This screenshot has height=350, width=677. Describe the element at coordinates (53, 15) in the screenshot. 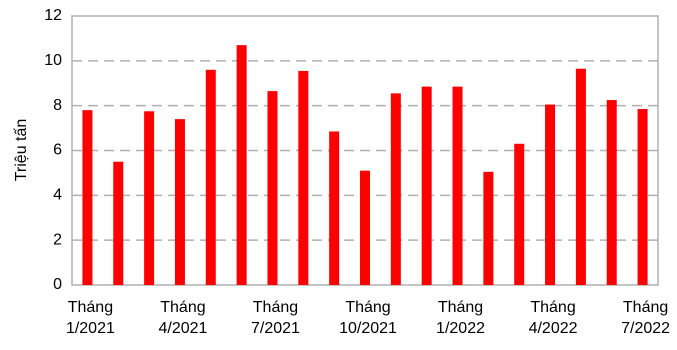

I see `y-tick-label: 12` at that location.